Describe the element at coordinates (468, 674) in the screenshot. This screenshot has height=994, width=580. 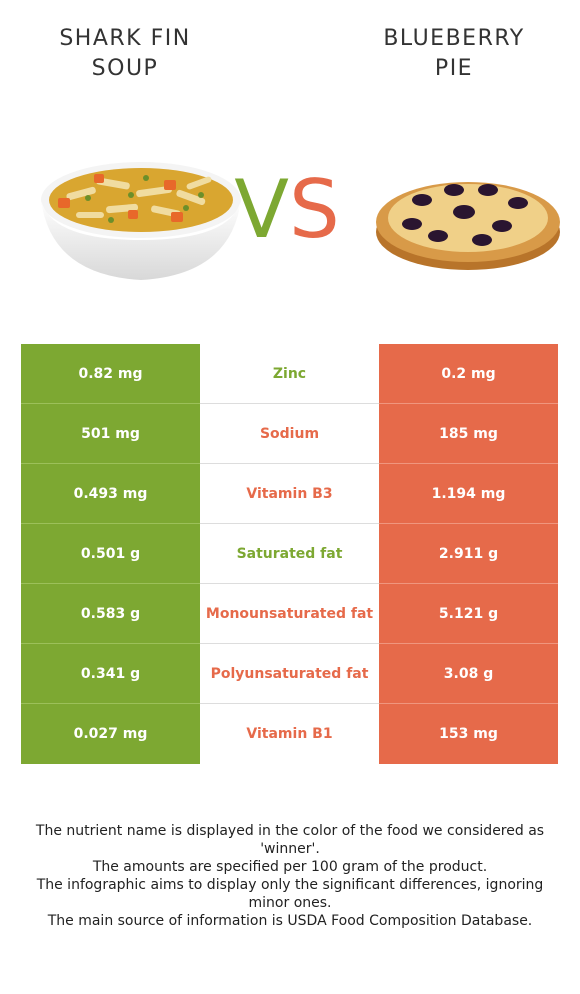
I see `right-value: 3.08 g` at that location.